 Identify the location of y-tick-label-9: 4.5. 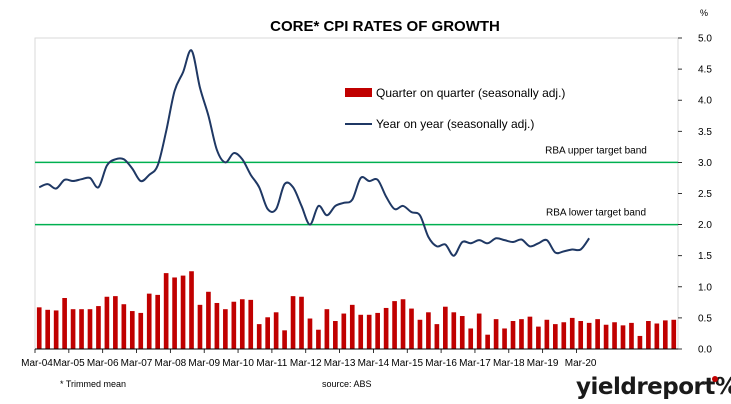
(705, 70).